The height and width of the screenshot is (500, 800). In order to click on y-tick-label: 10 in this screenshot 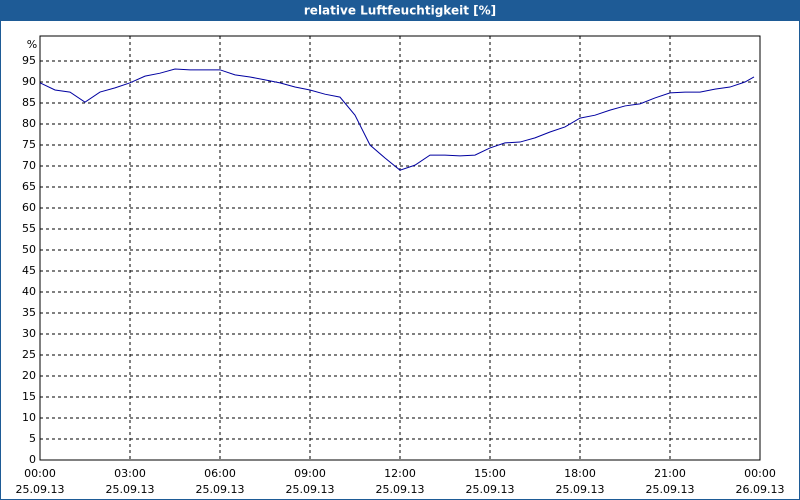, I will do `click(29, 417)`.